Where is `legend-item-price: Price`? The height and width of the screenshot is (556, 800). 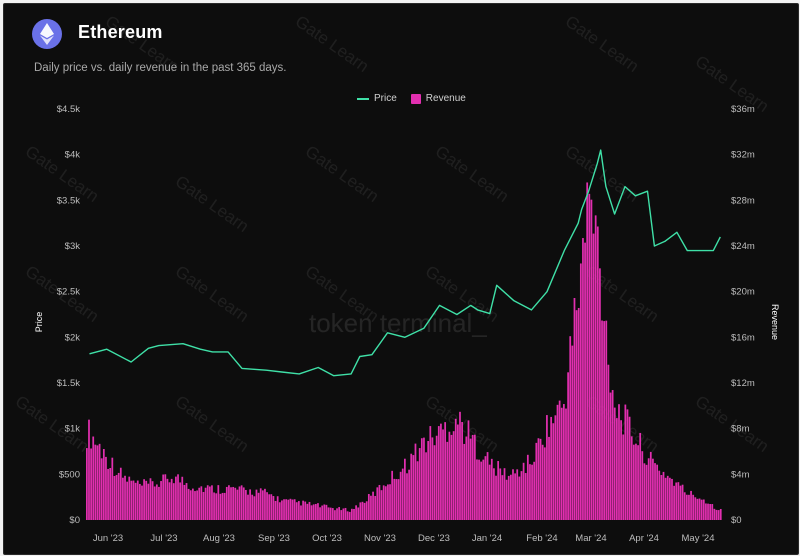
legend-item-price: Price is located at coordinates (377, 98).